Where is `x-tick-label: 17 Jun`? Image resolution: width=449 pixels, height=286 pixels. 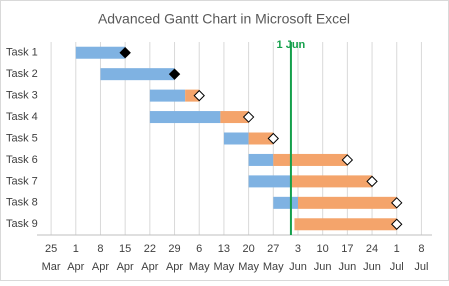
x-tick-label: 17 Jun is located at coordinates (347, 258).